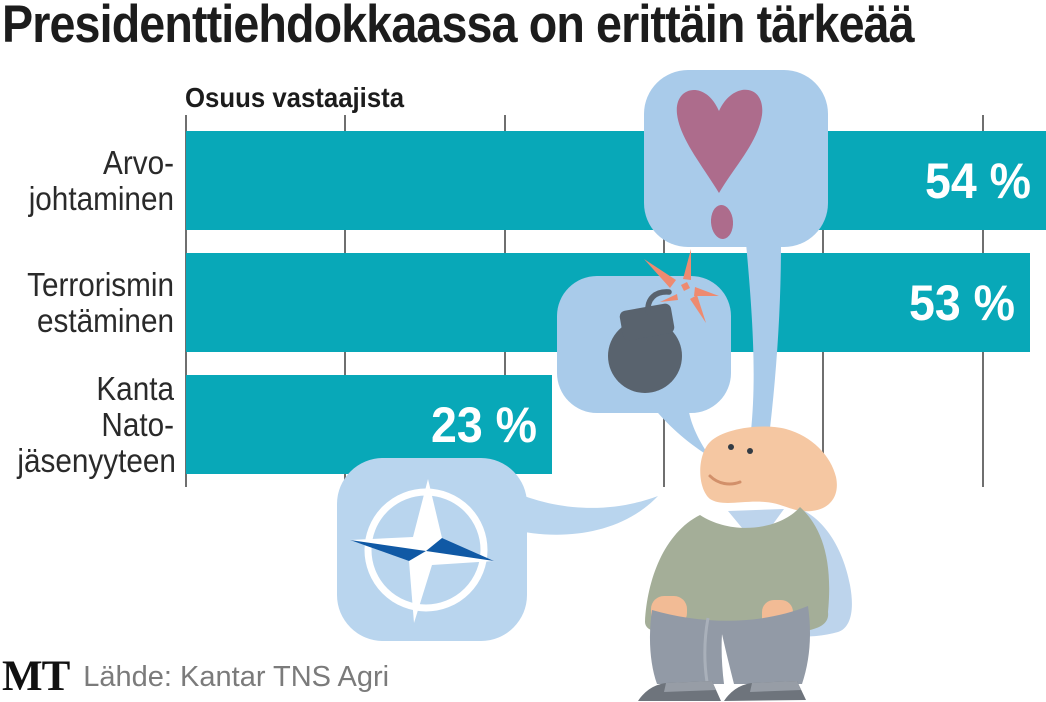 The height and width of the screenshot is (702, 1046). I want to click on bar-value-label: 53 %, so click(962, 302).